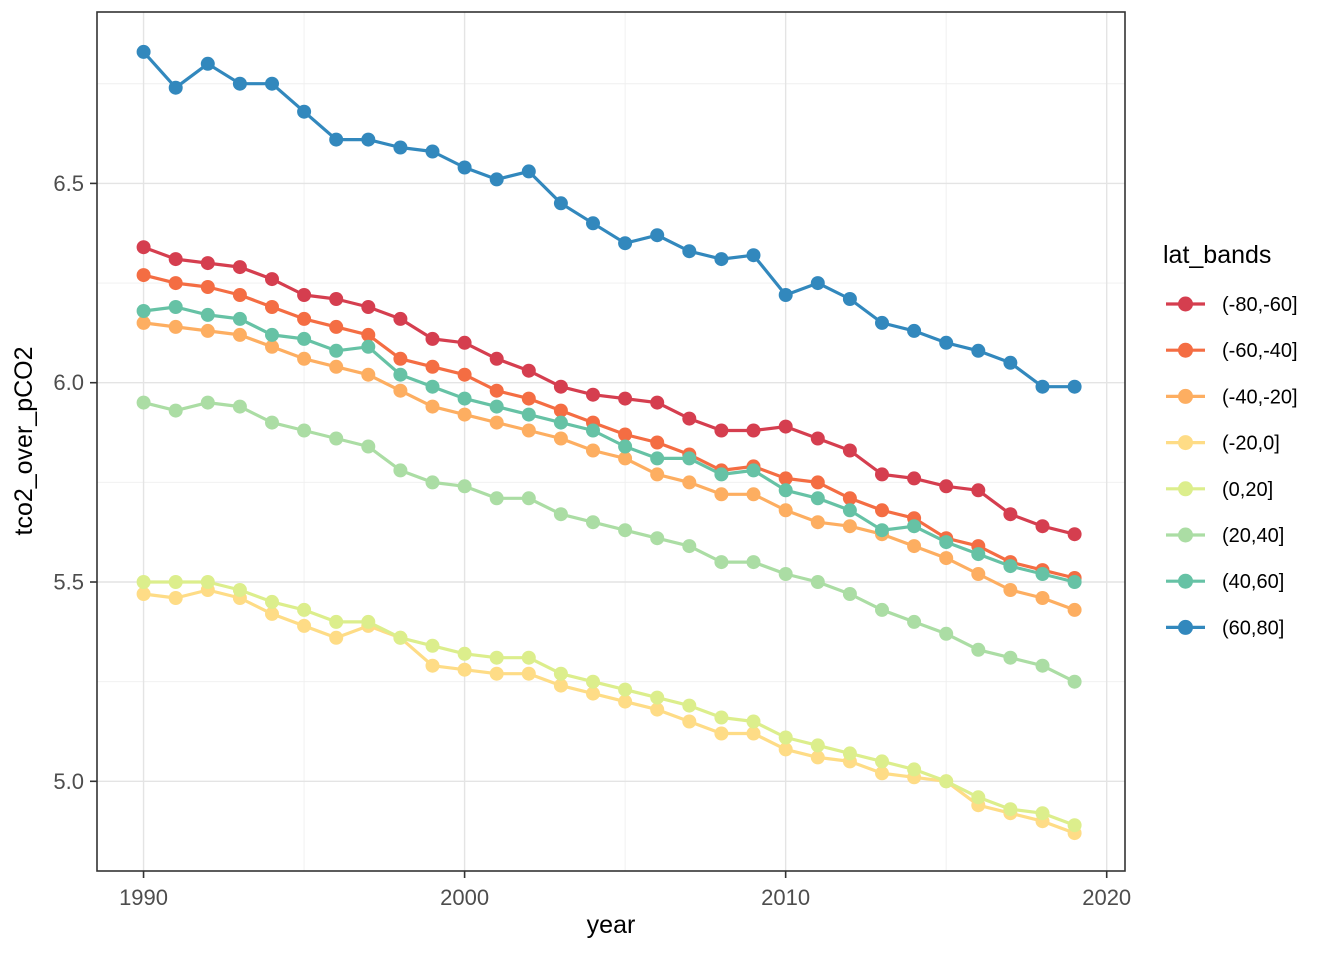  I want to click on legend-label-(20,40]: (20,40], so click(1253, 536).